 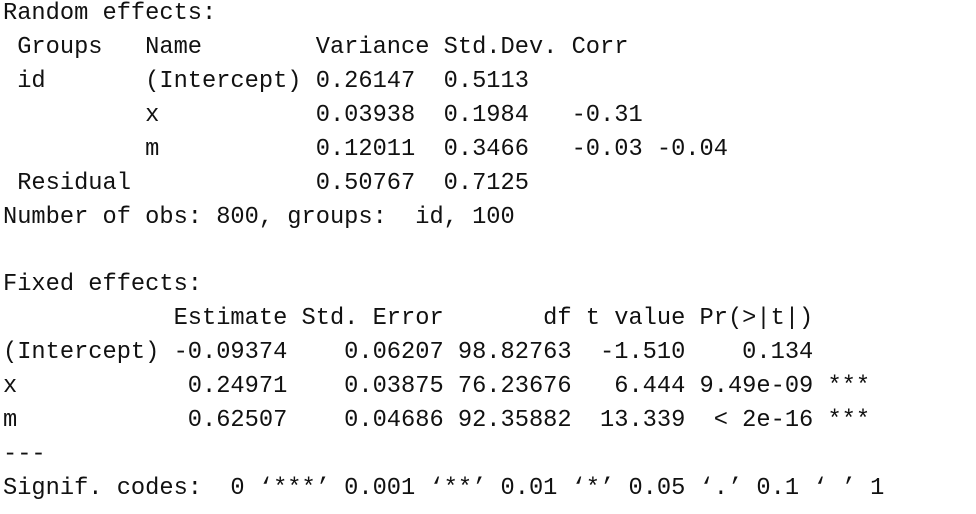 I want to click on table-row: id (Intercept) 0.26147 0.5113, so click(x=266, y=81).